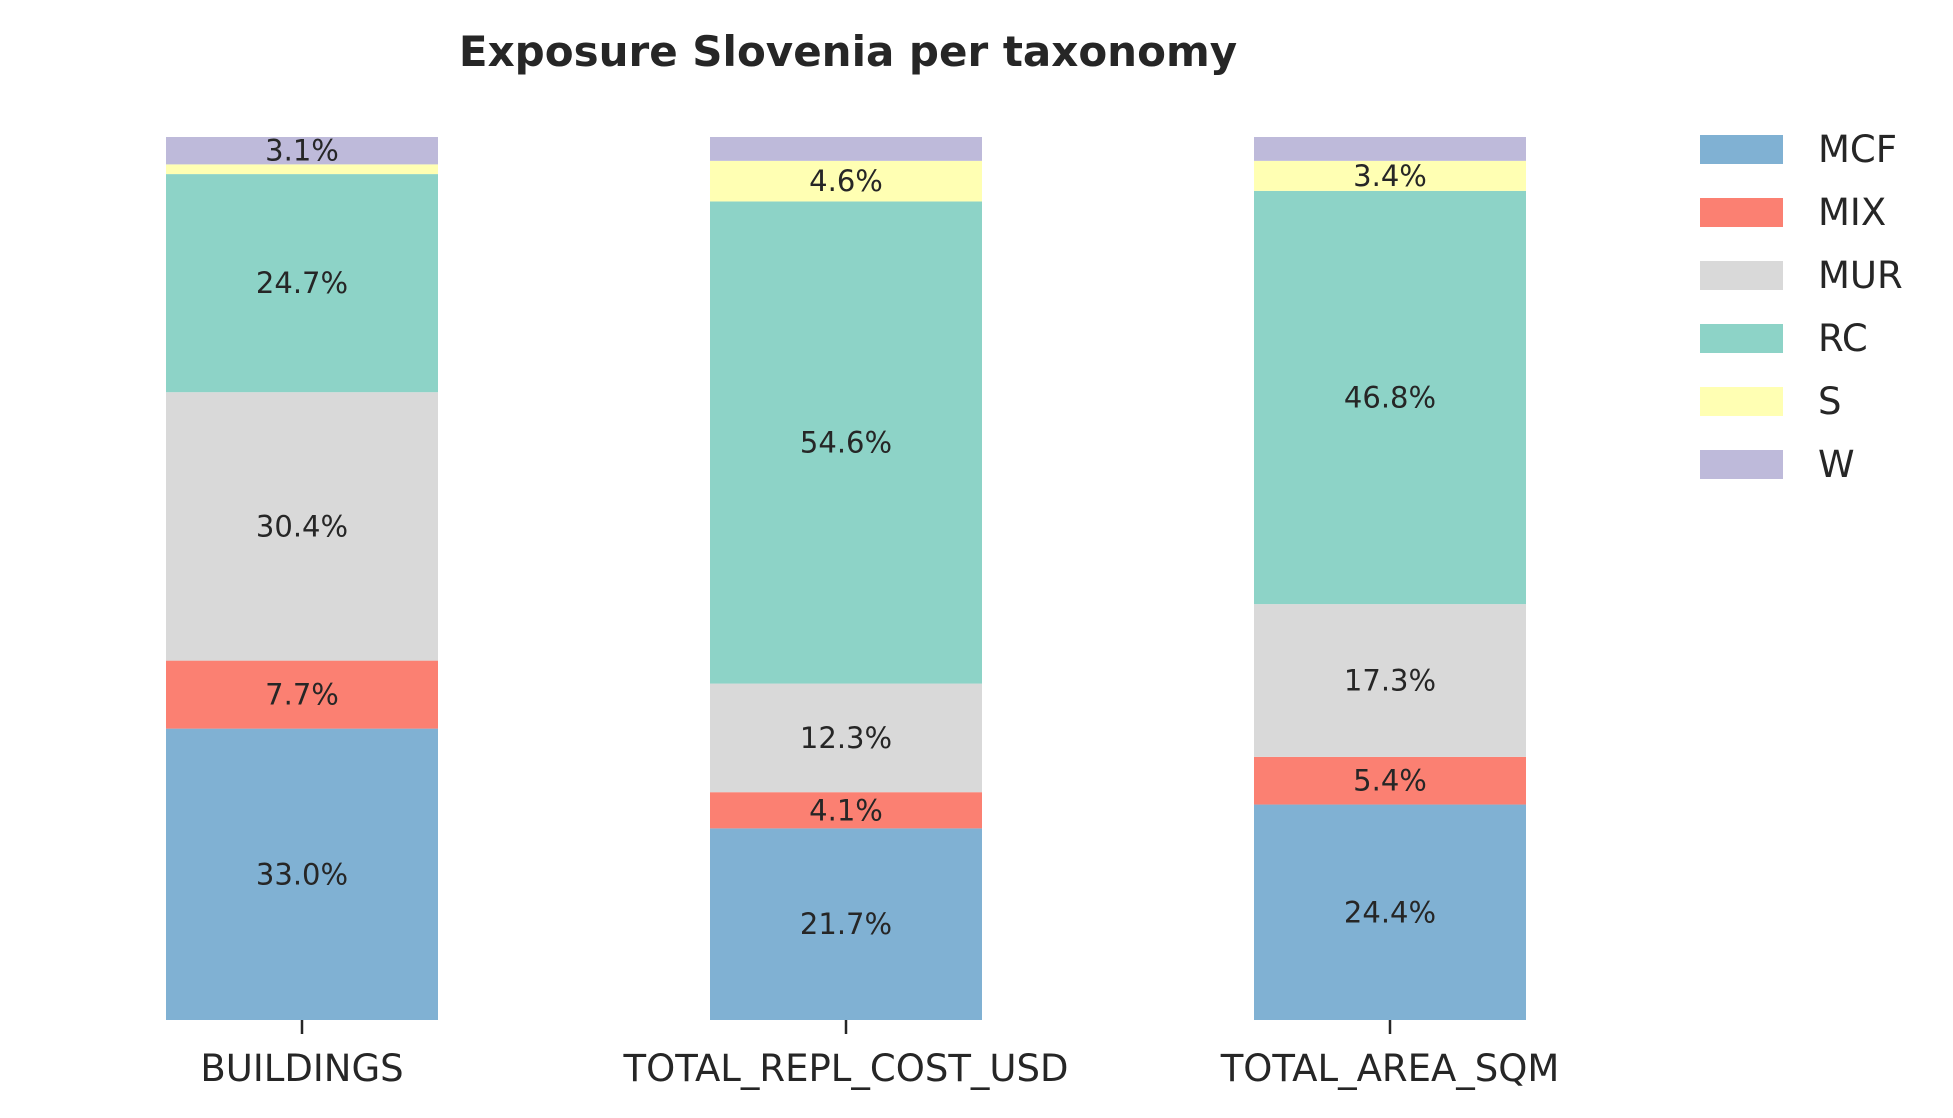 The height and width of the screenshot is (1118, 1953). What do you see at coordinates (1857, 149) in the screenshot?
I see `legend-label-mcf: MCF` at bounding box center [1857, 149].